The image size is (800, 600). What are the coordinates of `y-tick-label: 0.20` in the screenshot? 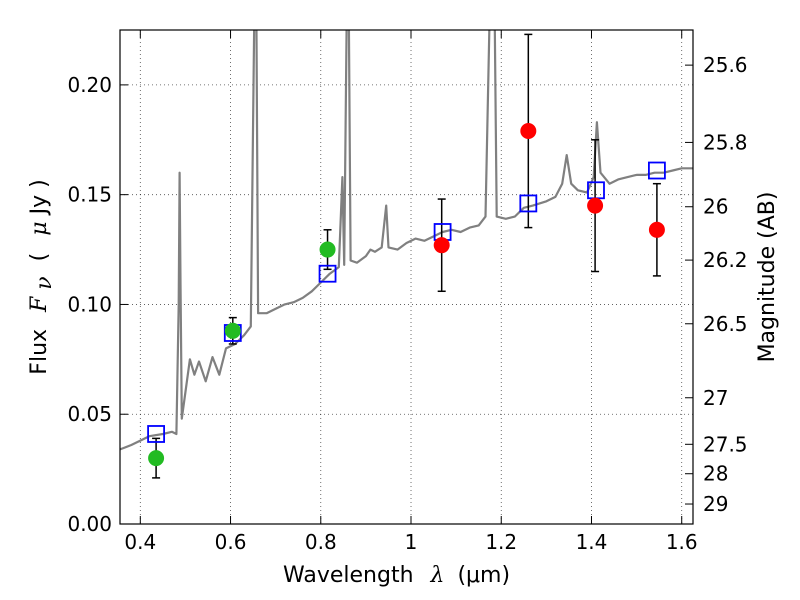 It's located at (89, 85).